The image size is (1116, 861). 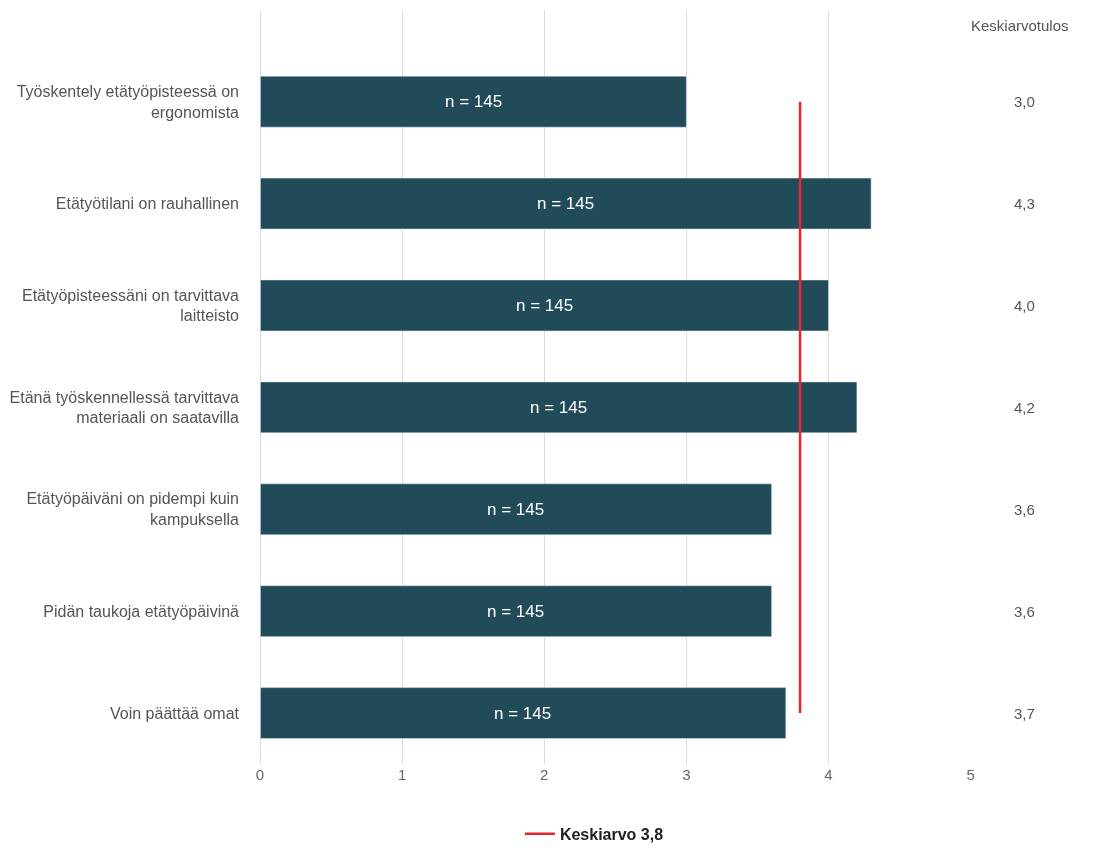 I want to click on text: Keskiarvotulos, so click(x=1020, y=25).